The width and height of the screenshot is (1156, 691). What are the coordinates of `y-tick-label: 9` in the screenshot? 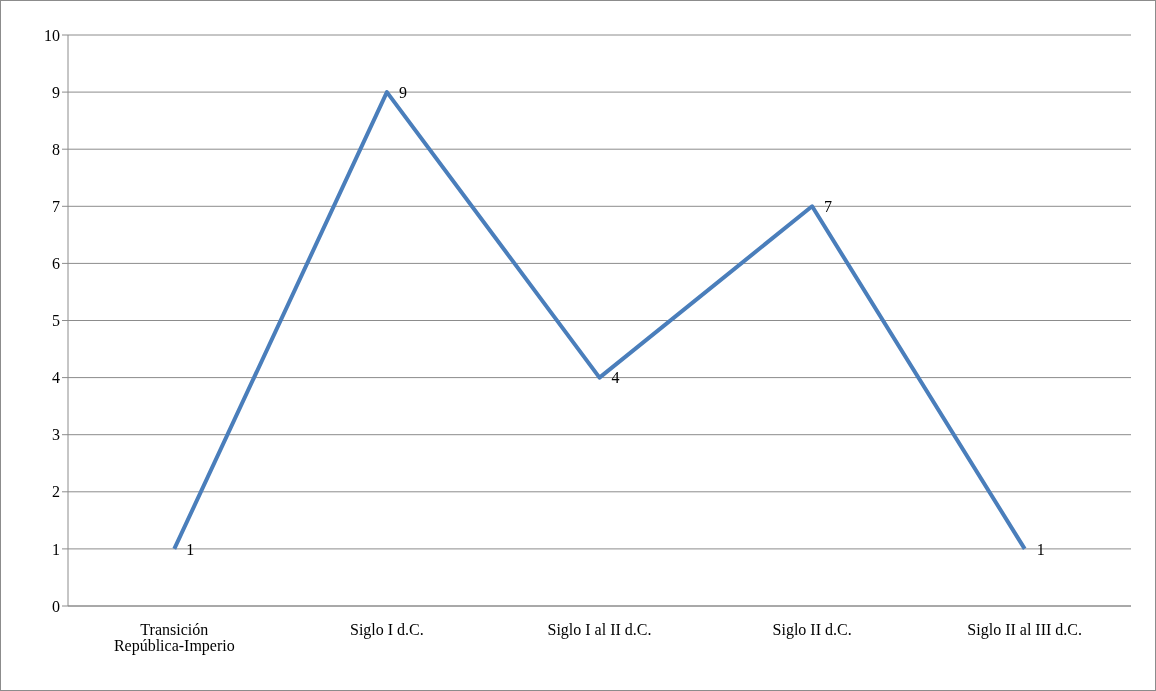 It's located at (56, 92).